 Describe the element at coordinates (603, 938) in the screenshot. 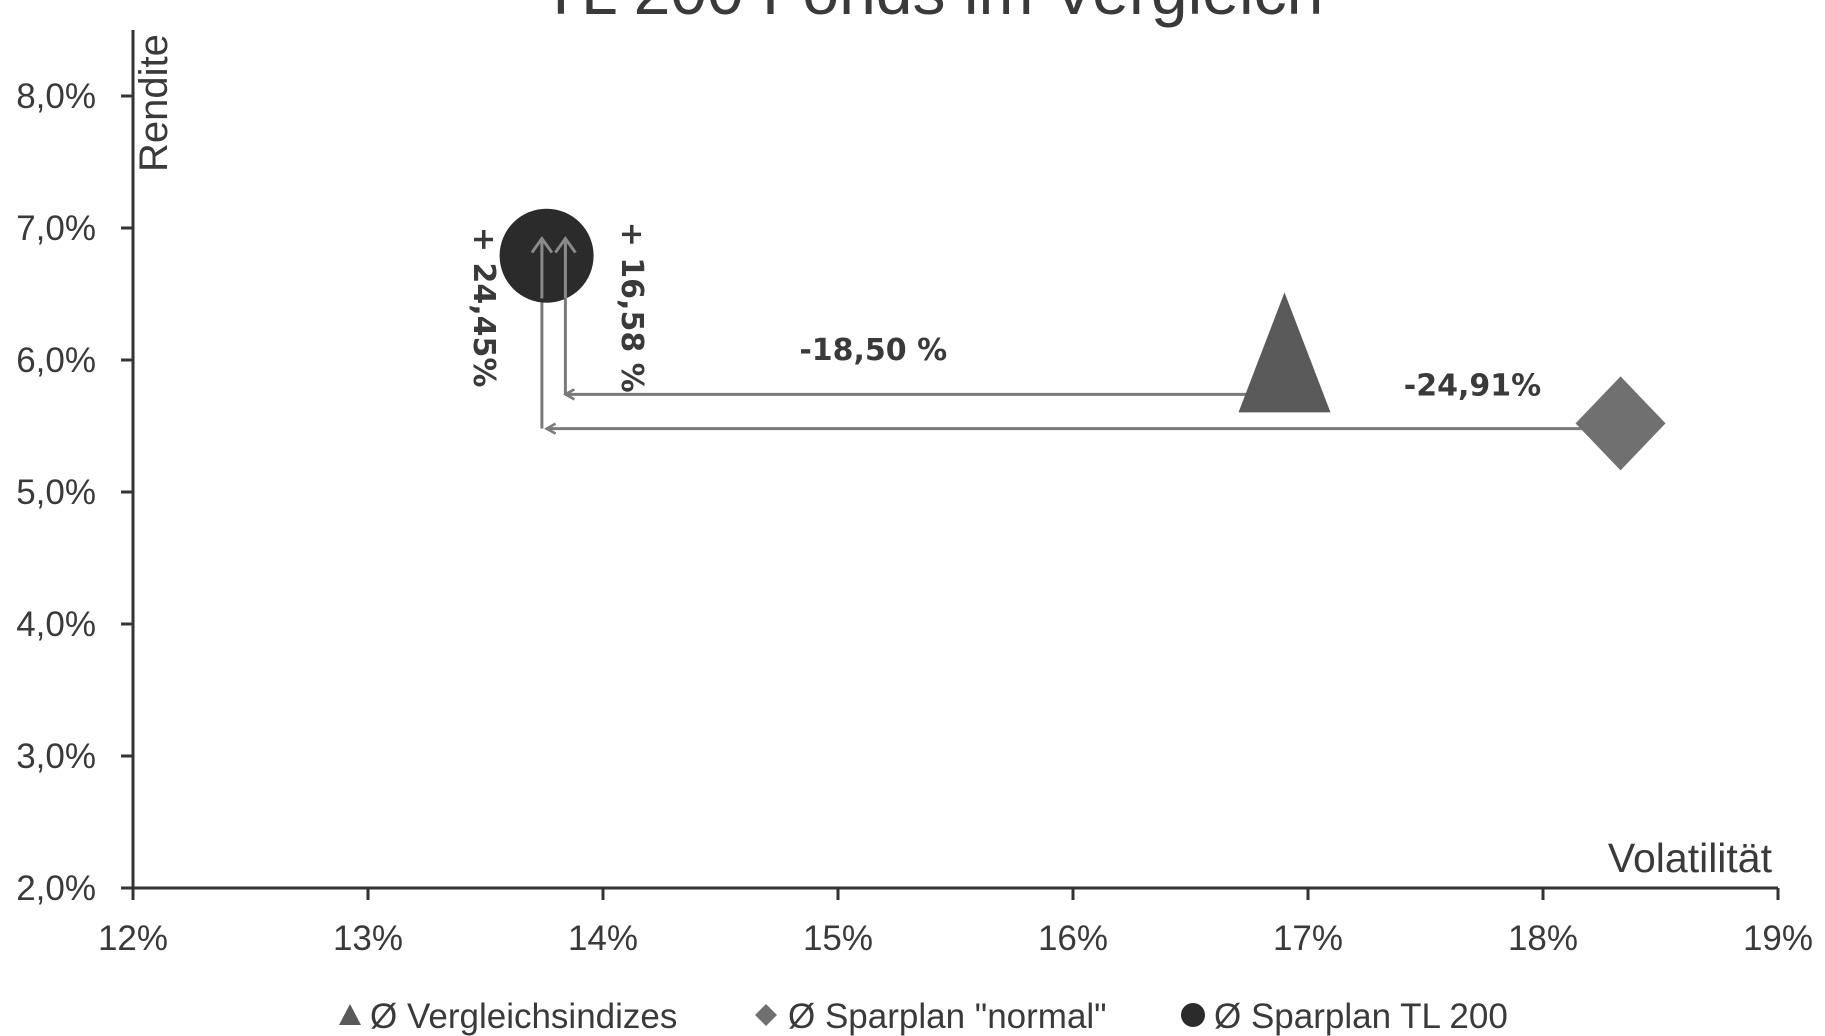

I see `x-tick-label: 14%` at that location.